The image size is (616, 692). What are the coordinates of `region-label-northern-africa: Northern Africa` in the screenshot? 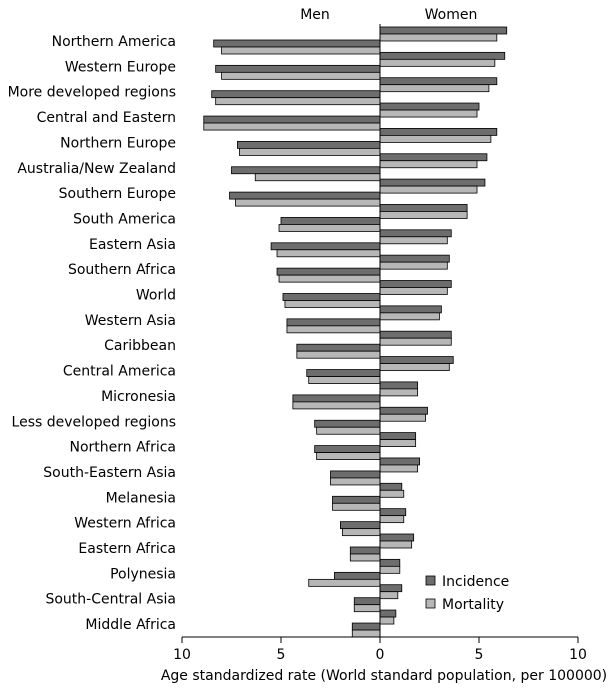 It's located at (122, 448).